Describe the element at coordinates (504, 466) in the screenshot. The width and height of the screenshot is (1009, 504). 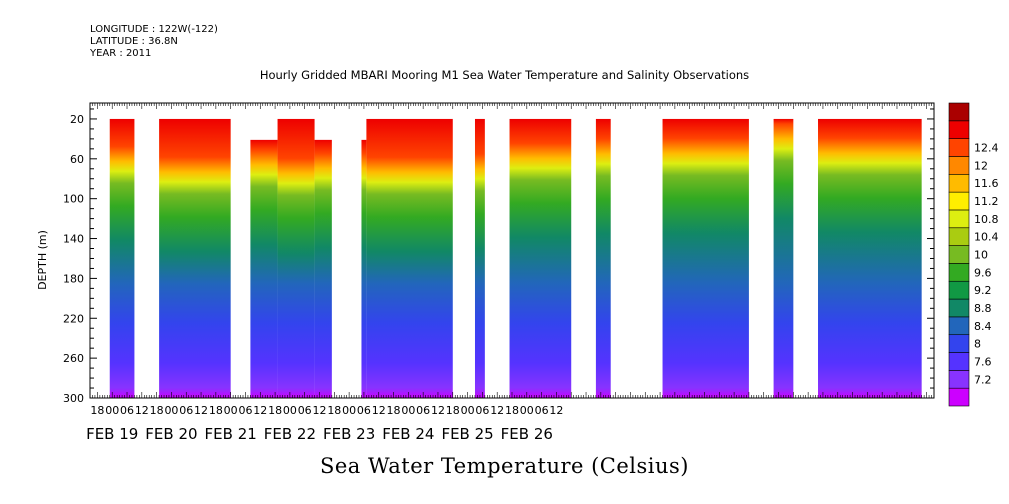
I see `variable-label: Sea Water Temperature (Celsius)` at that location.